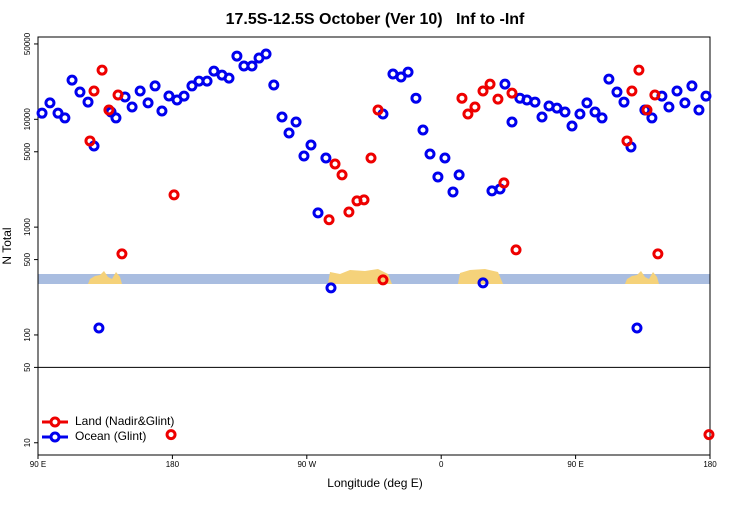 The height and width of the screenshot is (505, 750). I want to click on legend-marker, so click(55, 437).